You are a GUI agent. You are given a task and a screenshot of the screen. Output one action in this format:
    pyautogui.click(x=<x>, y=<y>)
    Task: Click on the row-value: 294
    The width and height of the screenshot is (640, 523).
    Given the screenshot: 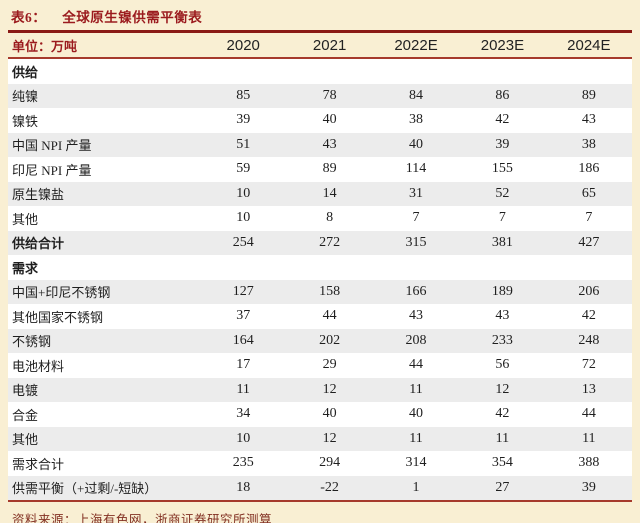 What is the action you would take?
    pyautogui.click(x=330, y=463)
    